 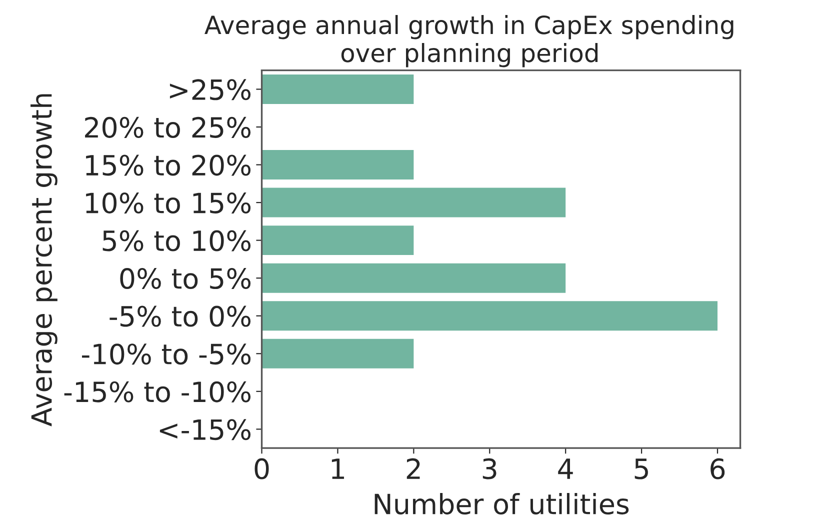 I want to click on y-tick-label: 10% to 15%, so click(x=168, y=203).